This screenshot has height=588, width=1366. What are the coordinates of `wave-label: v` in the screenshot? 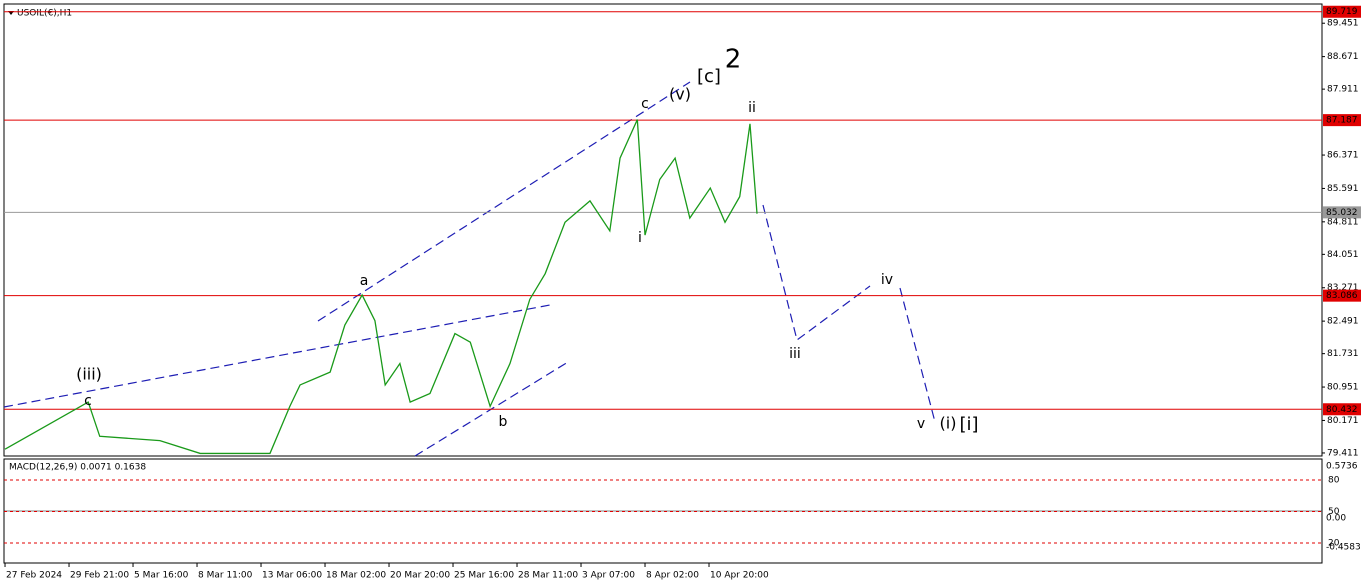 It's located at (921, 424).